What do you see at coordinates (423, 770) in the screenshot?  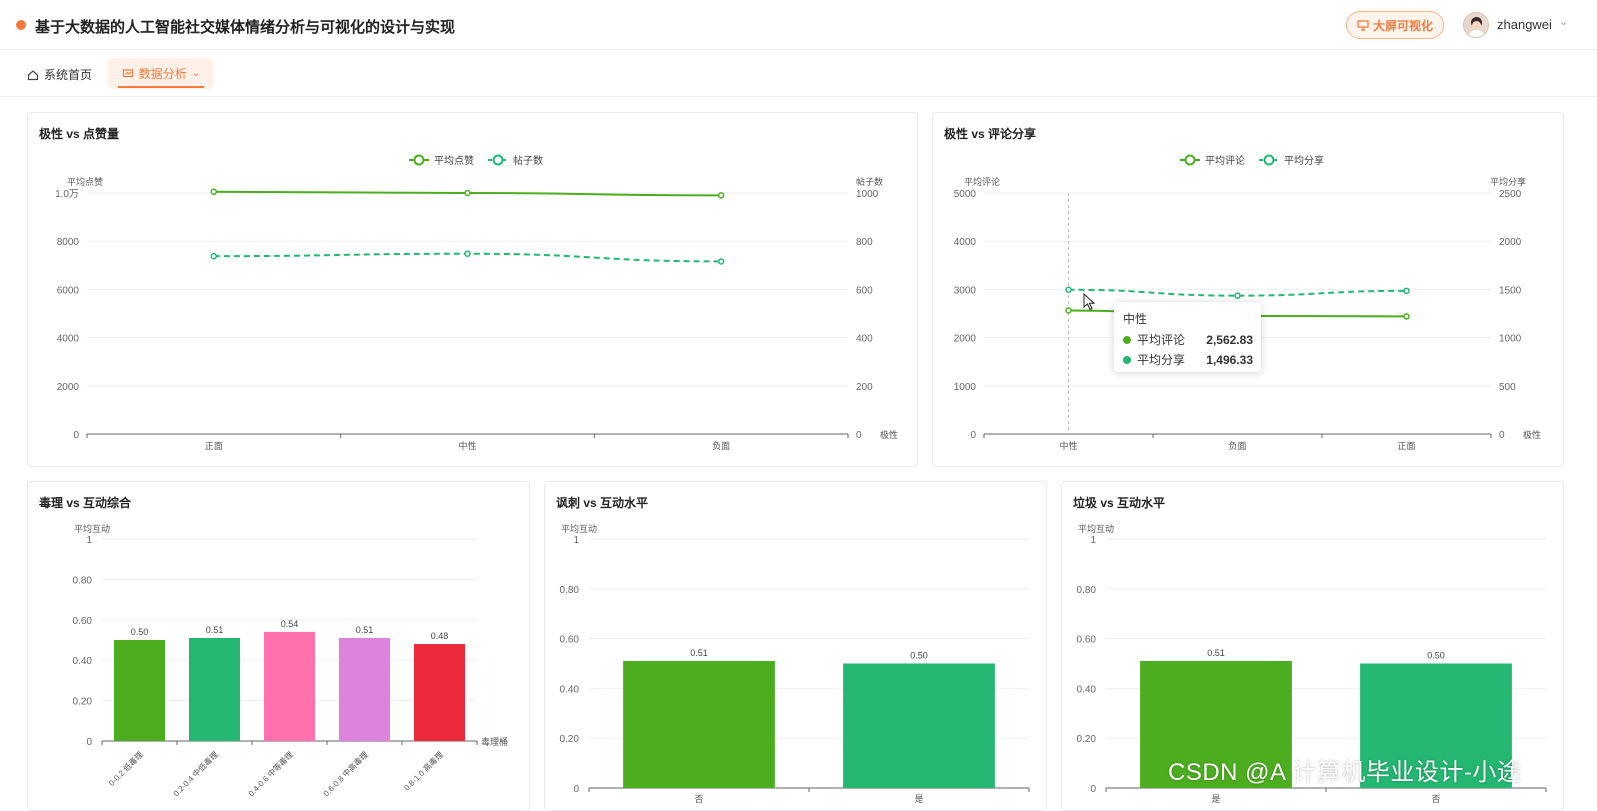 I see `x-tick-label: 0.8-1.0 高毒理` at bounding box center [423, 770].